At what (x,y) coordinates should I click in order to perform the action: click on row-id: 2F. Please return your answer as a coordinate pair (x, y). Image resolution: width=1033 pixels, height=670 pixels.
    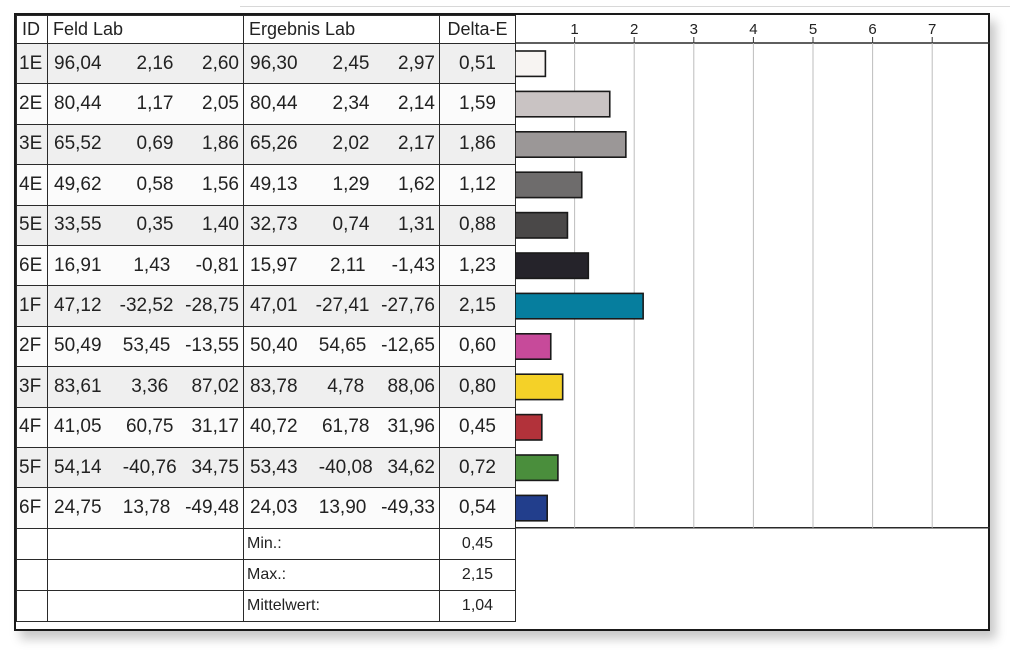
    Looking at the image, I should click on (32, 346).